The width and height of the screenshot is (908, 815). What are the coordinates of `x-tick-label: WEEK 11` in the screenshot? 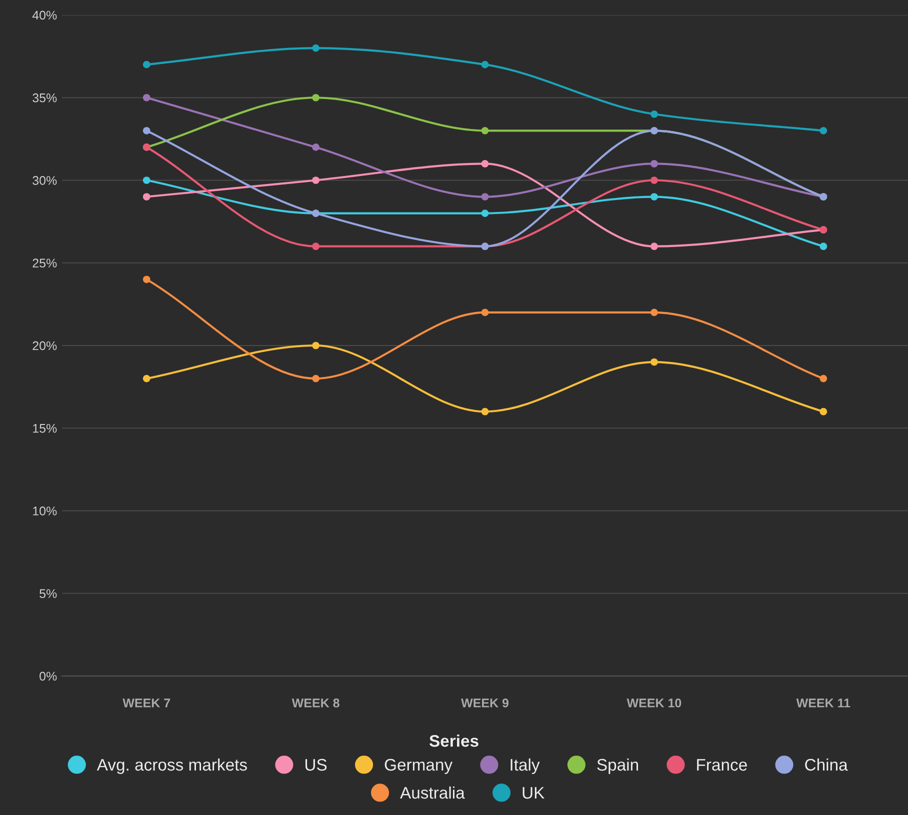 It's located at (823, 703).